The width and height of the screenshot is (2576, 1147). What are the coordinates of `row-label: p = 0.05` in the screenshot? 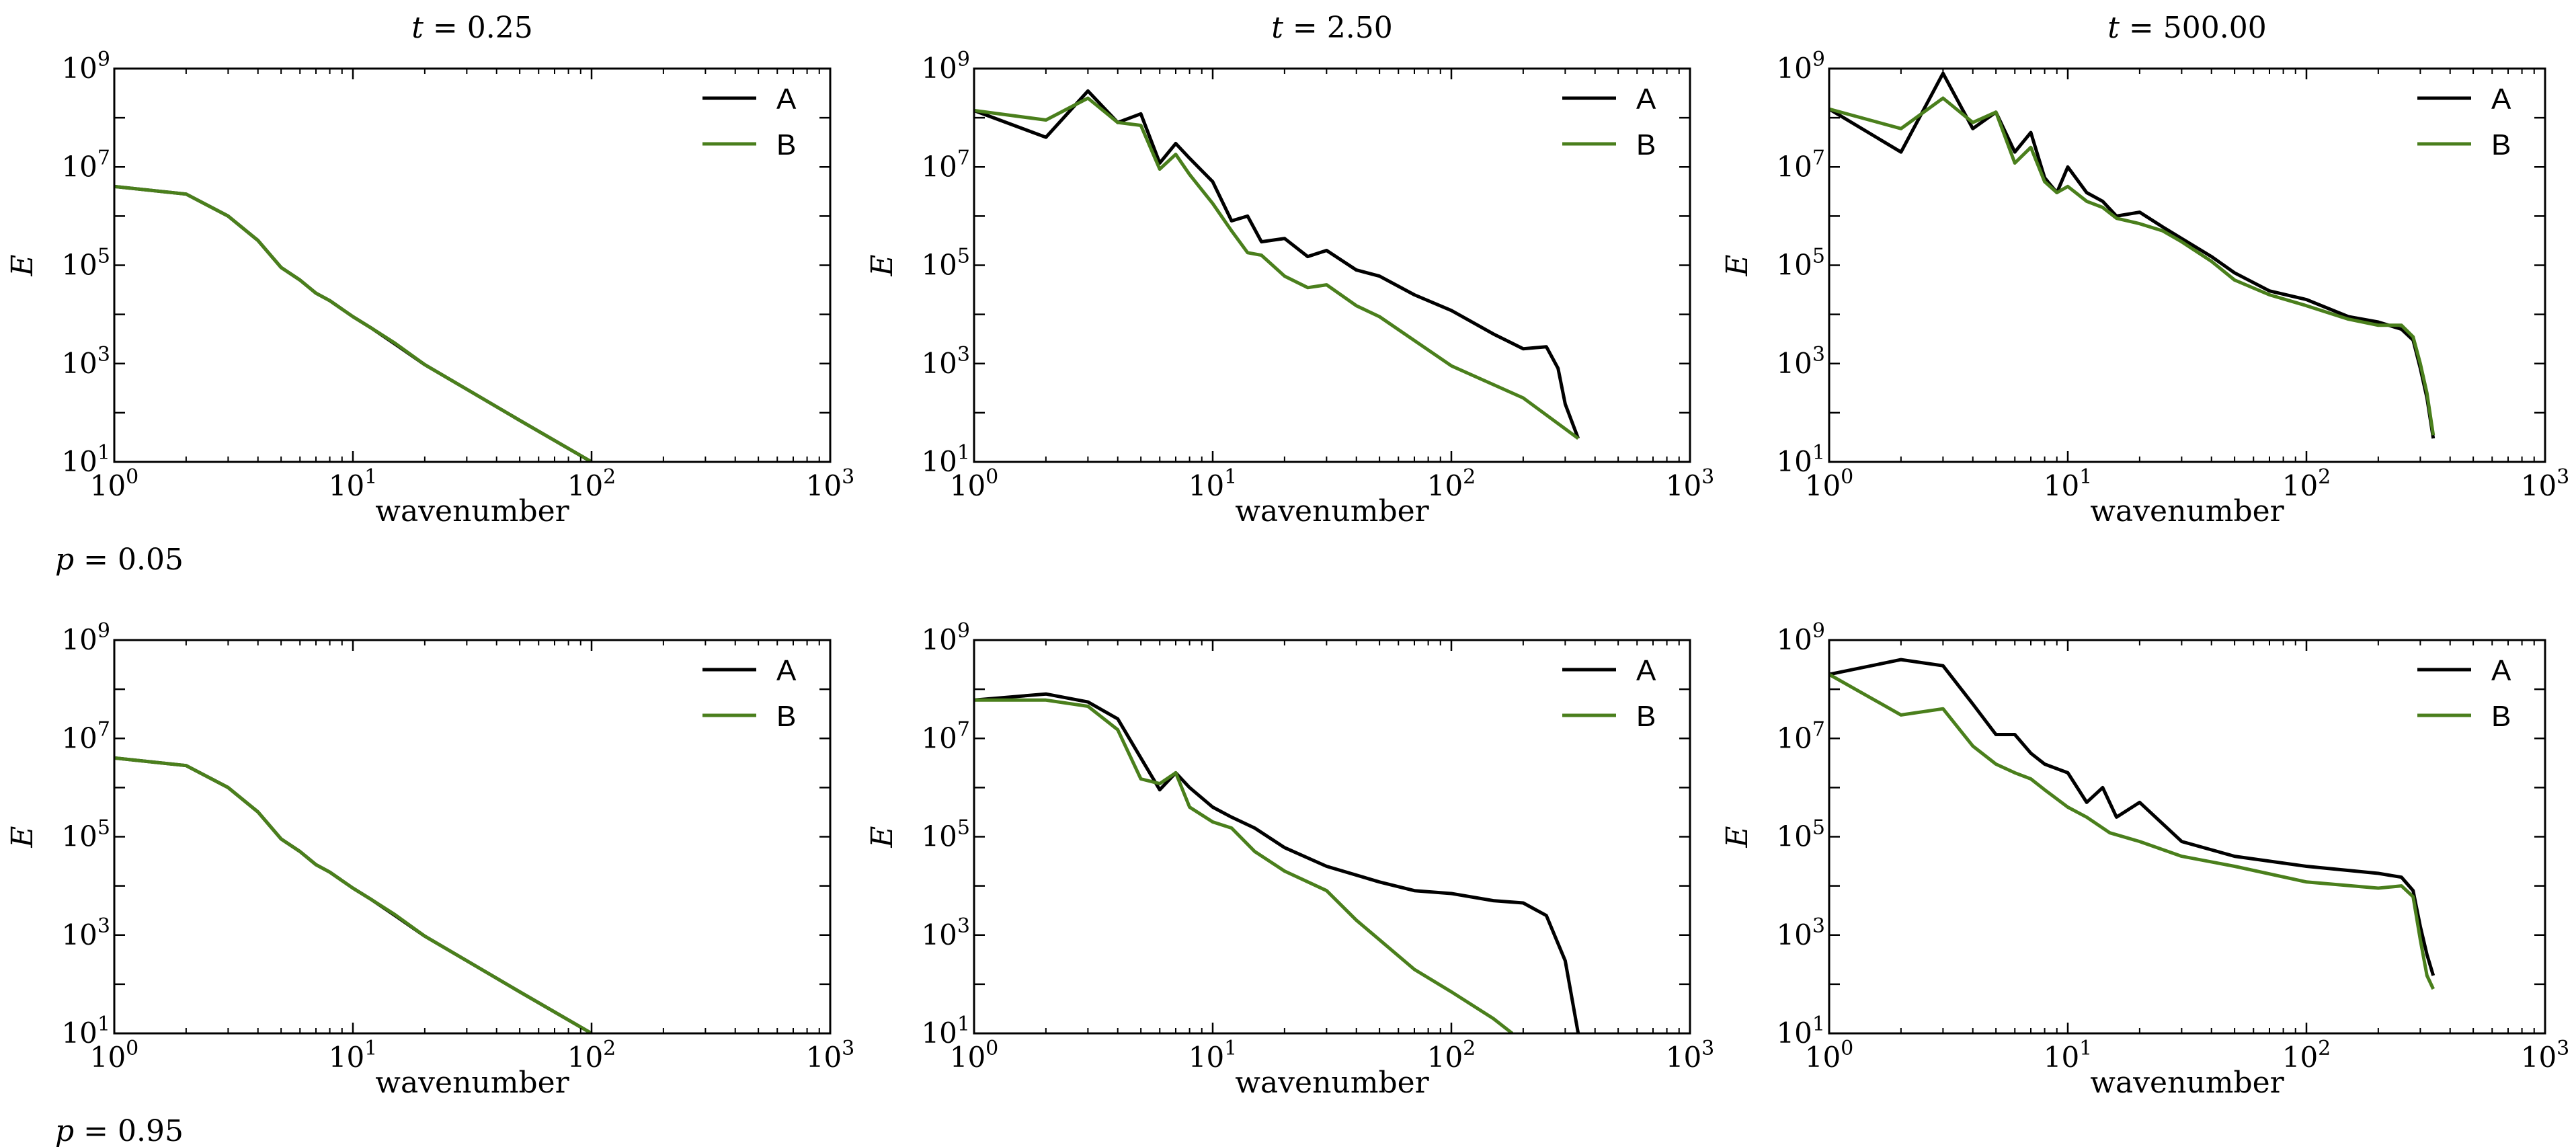 It's located at (119, 560).